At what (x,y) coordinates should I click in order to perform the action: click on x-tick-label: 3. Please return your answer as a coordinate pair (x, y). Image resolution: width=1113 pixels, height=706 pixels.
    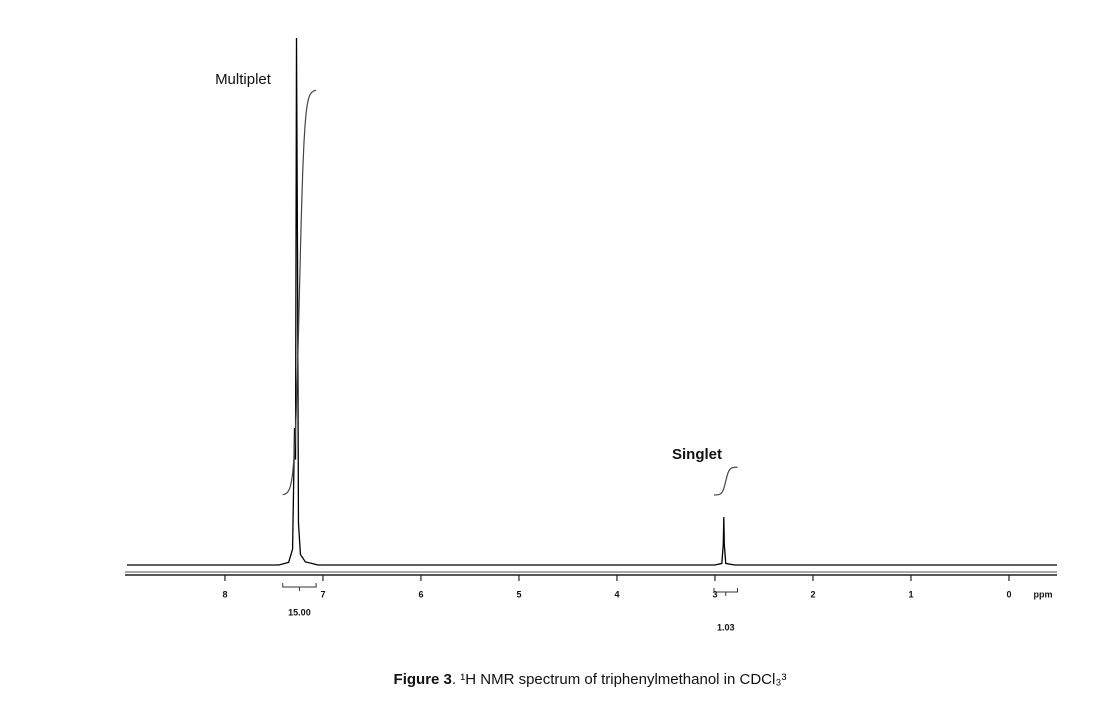
    Looking at the image, I should click on (714, 594).